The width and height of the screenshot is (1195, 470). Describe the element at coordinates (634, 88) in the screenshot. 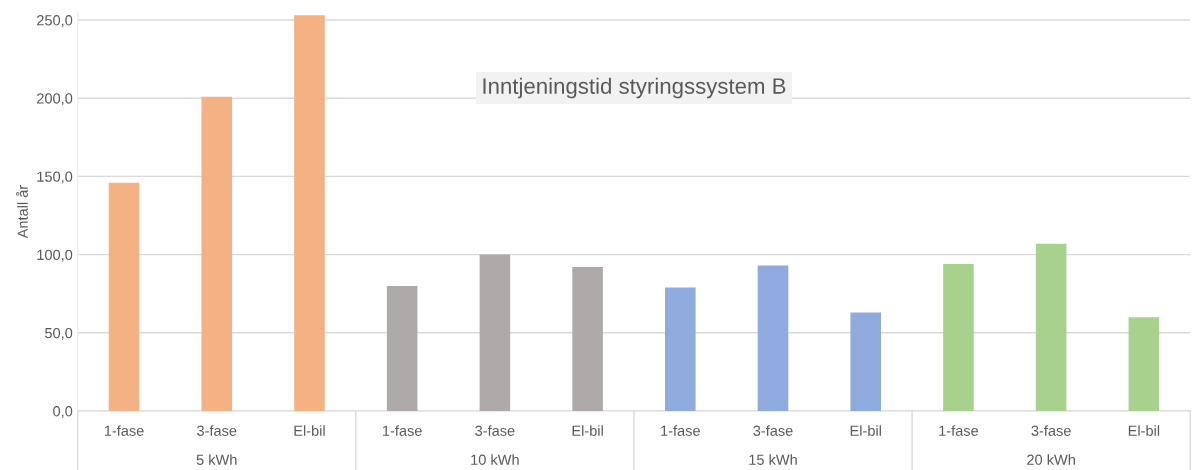

I see `text: Inntjeningstid styringssystem B` at that location.